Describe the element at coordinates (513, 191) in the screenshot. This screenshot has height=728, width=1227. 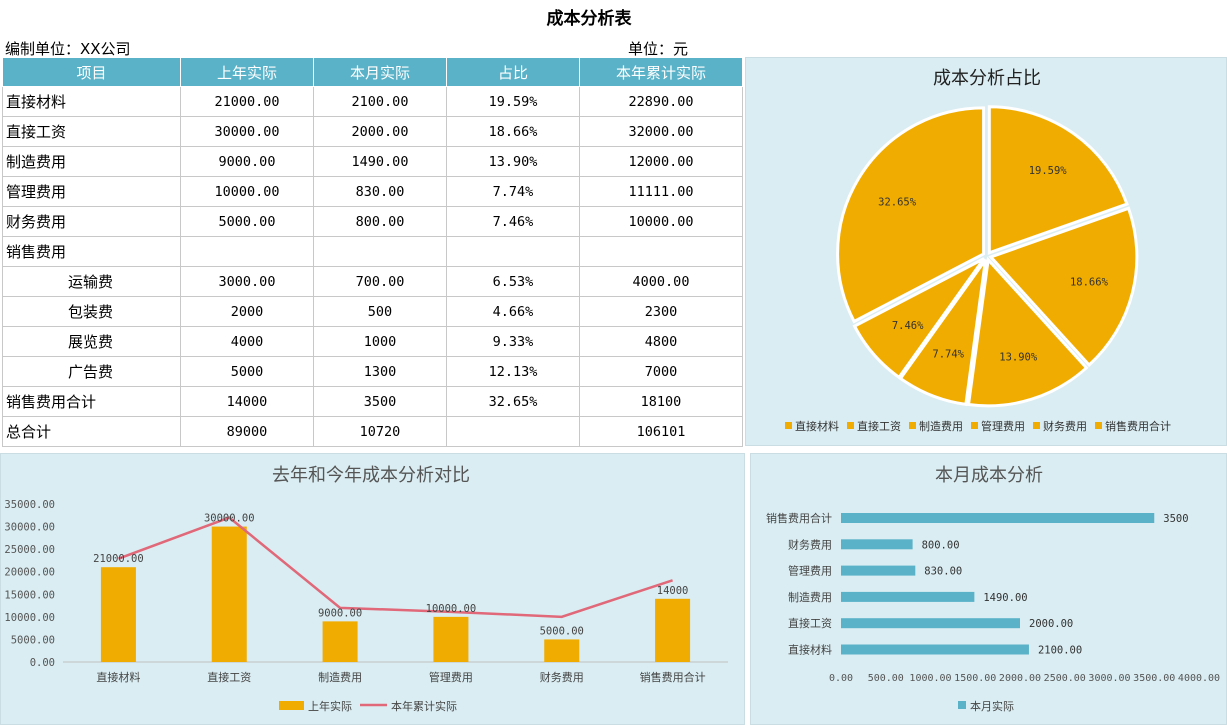
I see `cell-ratio: 7.74%` at that location.